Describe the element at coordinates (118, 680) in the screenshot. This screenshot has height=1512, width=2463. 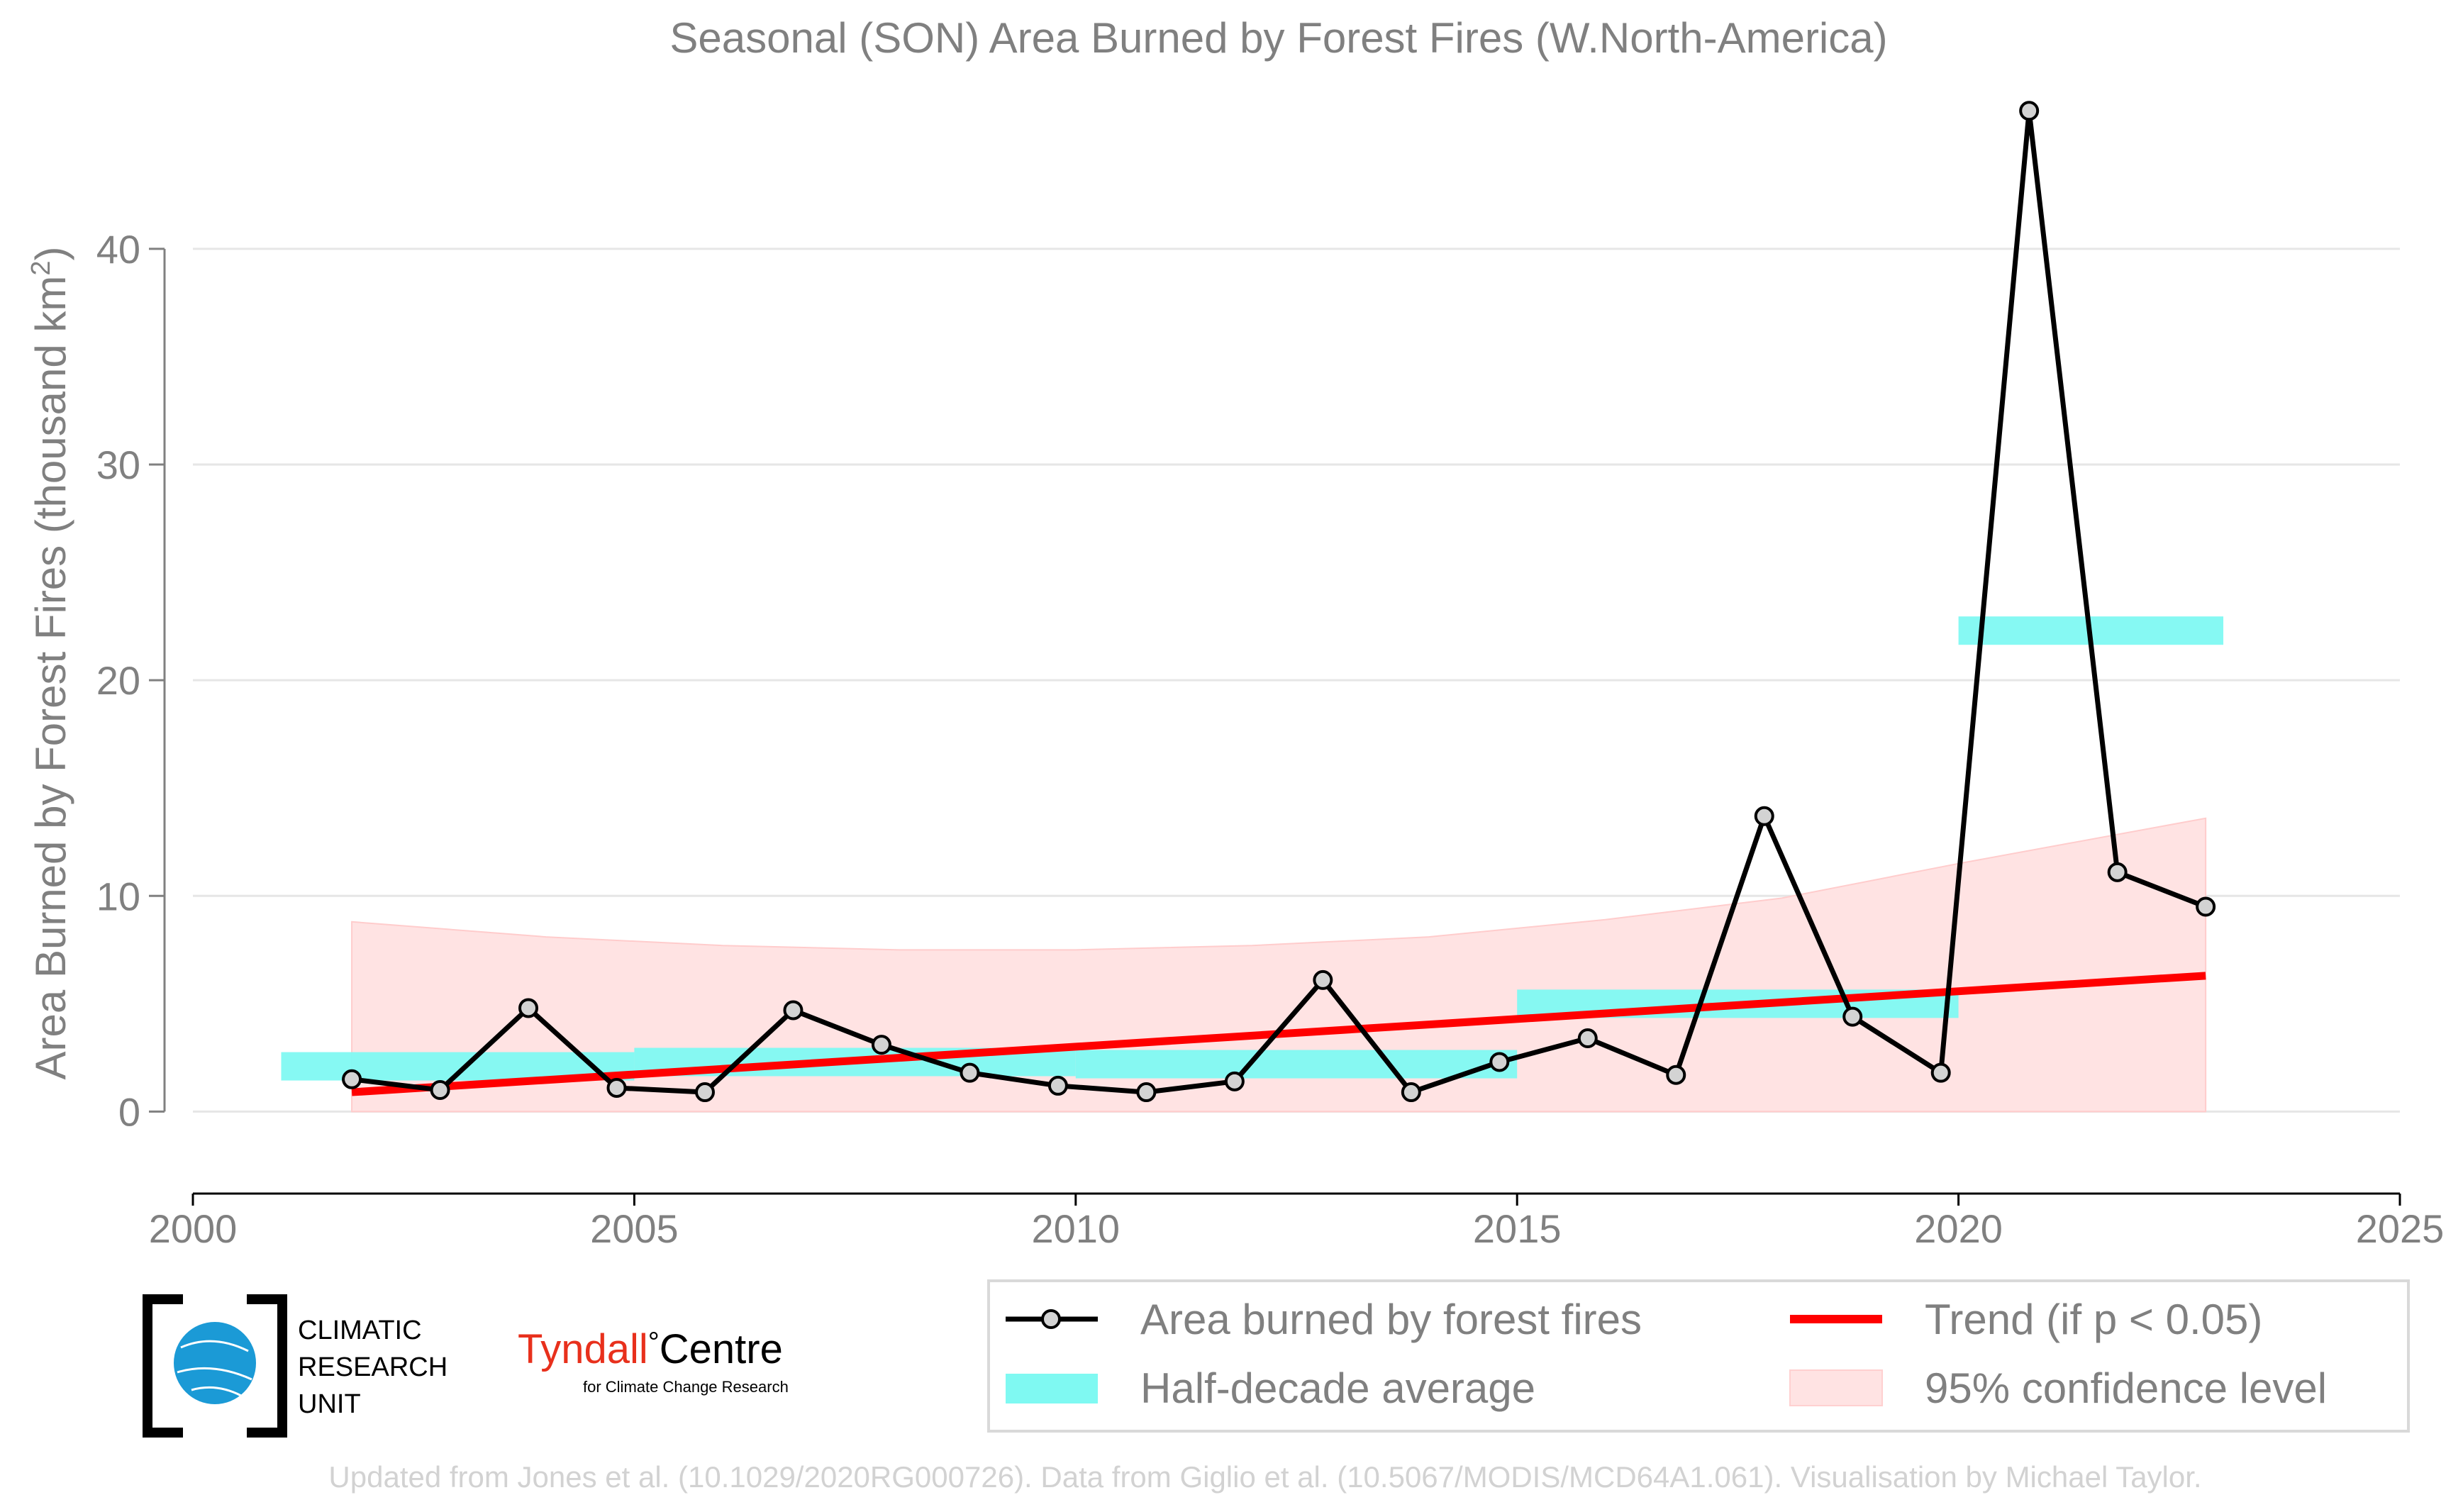
I see `y-tick-label-20: 20` at that location.